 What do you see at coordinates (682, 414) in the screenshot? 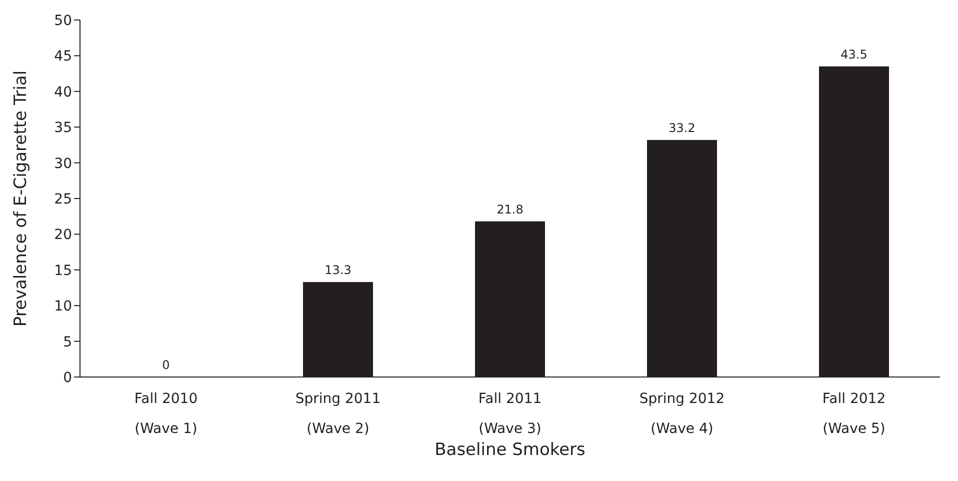
I see `x-tick-label: Spring 2012 (Wave 4)` at bounding box center [682, 414].